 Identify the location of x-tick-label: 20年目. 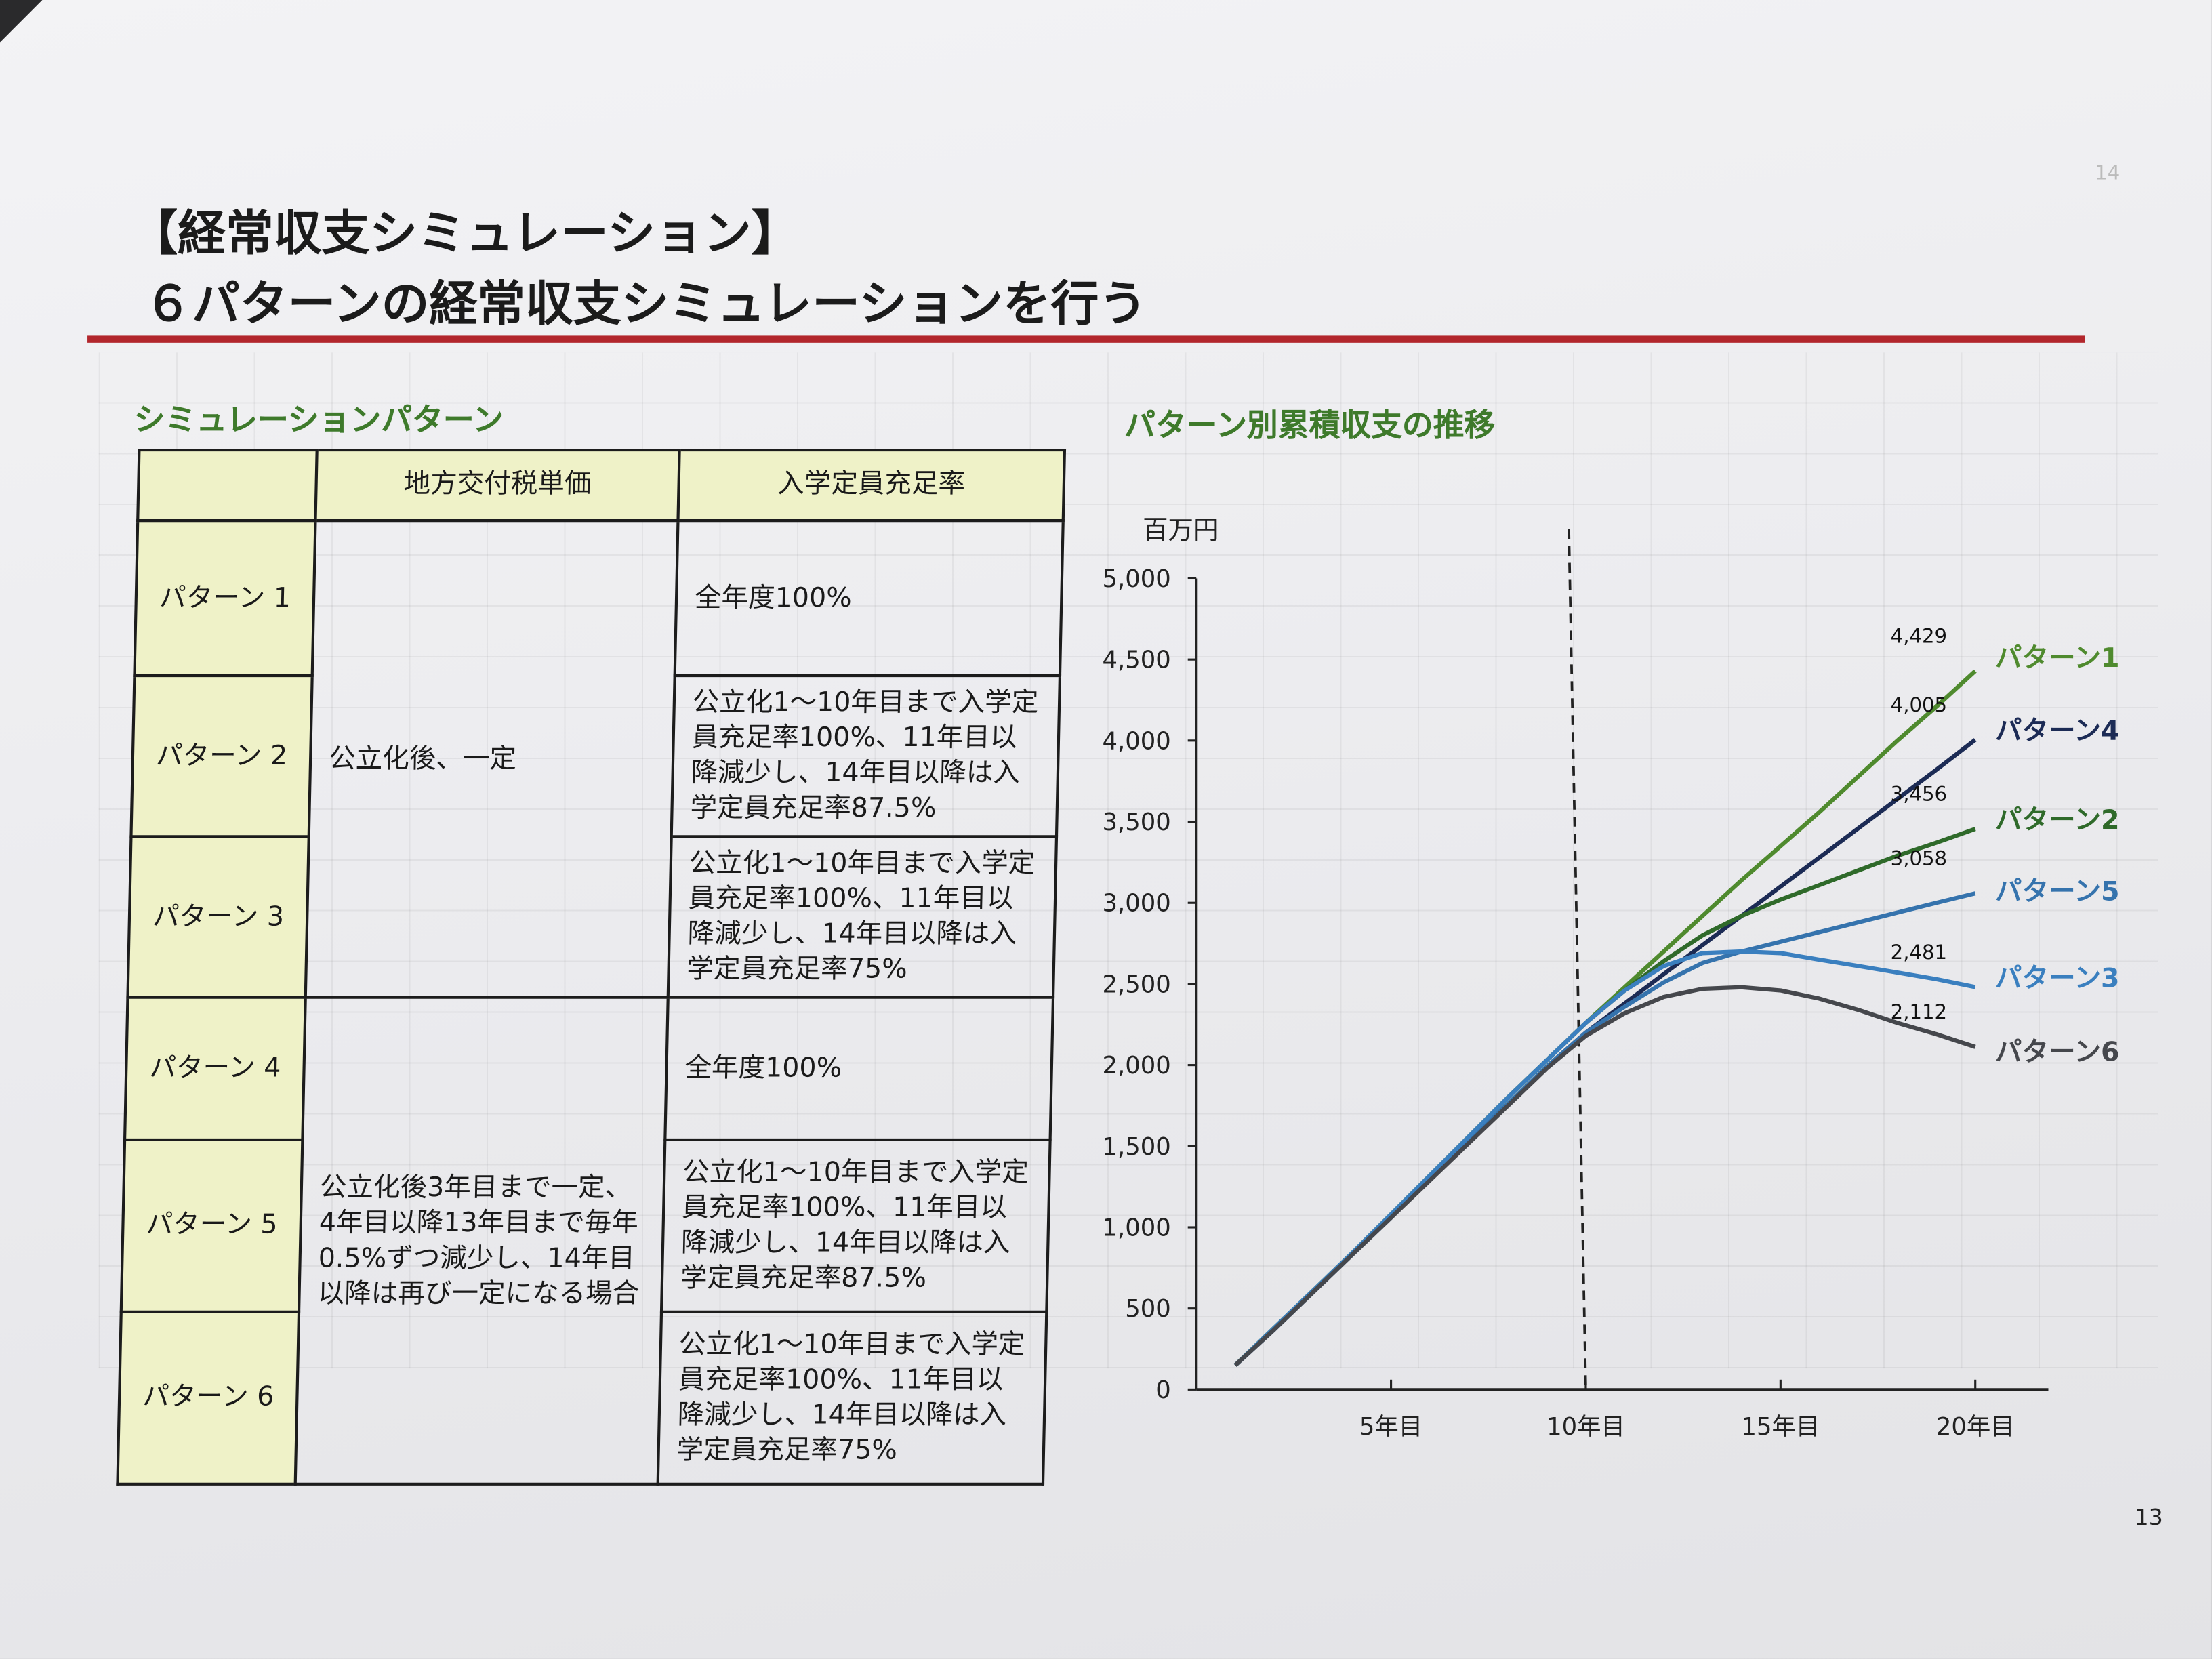
(1975, 1427).